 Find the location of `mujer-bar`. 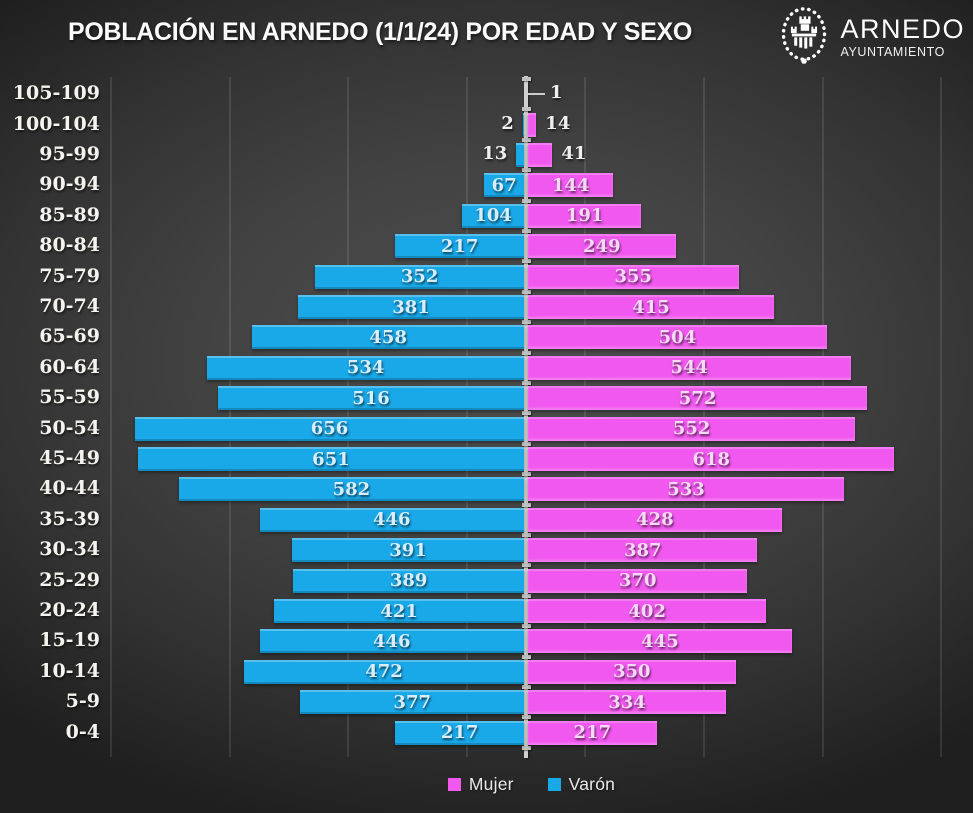

mujer-bar is located at coordinates (540, 155).